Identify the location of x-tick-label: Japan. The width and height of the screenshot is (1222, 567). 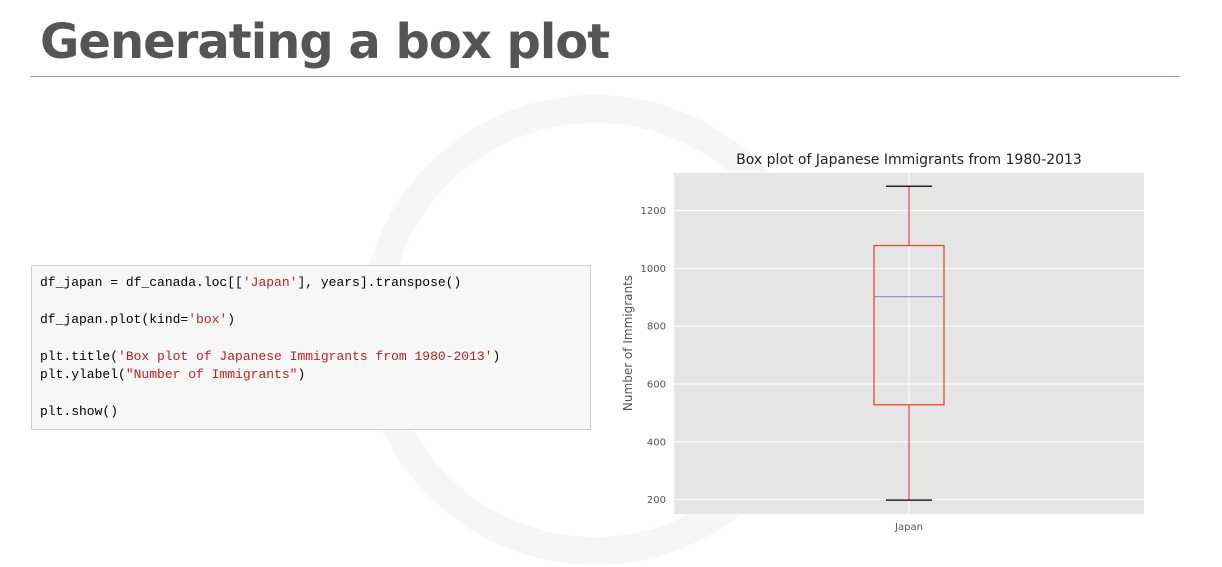
(908, 527).